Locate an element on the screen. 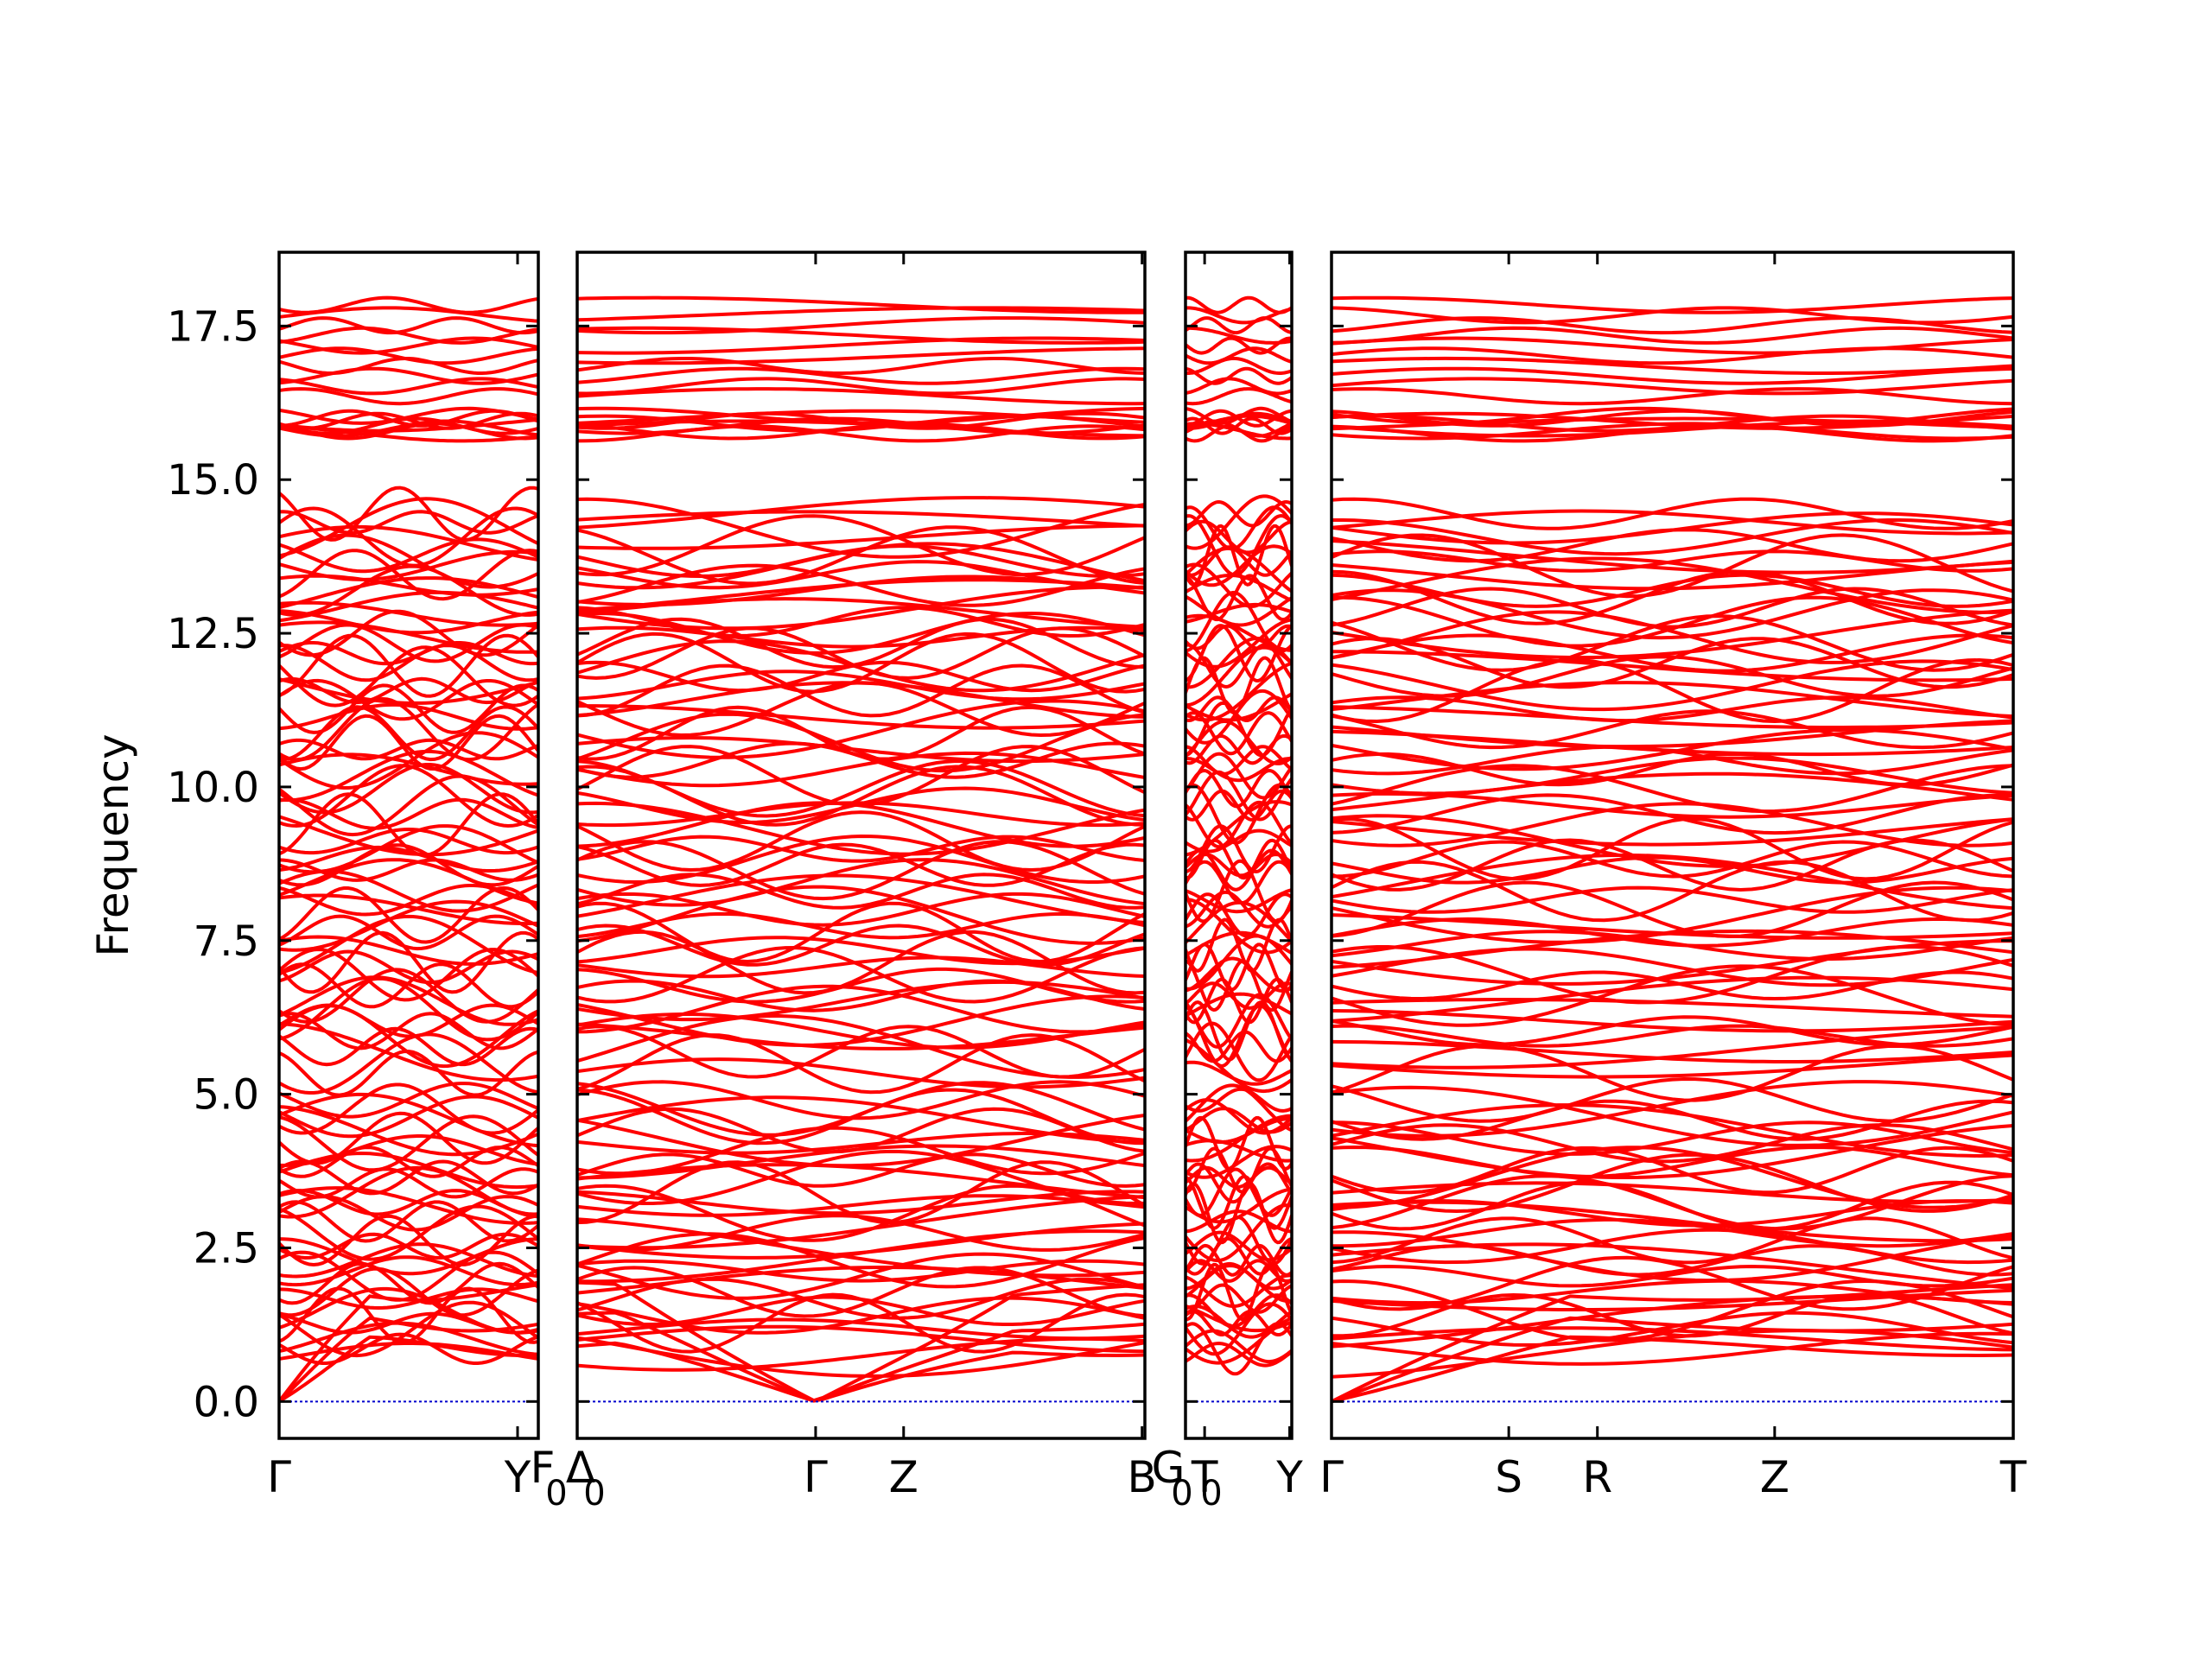 This screenshot has height=1663, width=2212. subscript-label: F is located at coordinates (543, 1468).